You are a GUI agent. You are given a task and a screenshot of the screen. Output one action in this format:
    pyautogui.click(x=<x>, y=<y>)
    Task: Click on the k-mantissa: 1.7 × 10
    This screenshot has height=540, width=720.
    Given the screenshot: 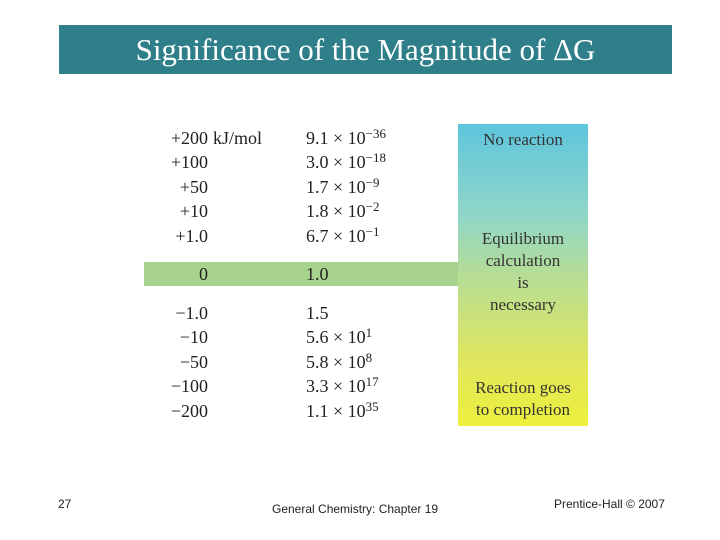 What is the action you would take?
    pyautogui.click(x=336, y=187)
    